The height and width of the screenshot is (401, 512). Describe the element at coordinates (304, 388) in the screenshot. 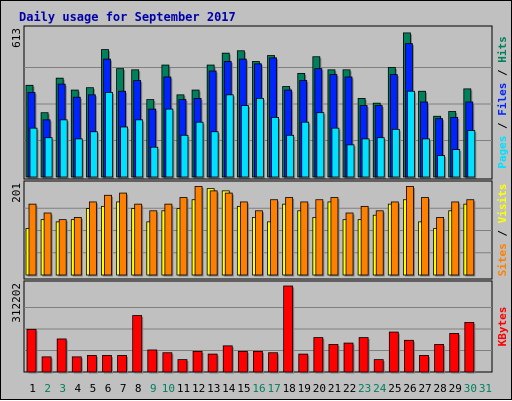

I see `x-tick-label: 19` at that location.